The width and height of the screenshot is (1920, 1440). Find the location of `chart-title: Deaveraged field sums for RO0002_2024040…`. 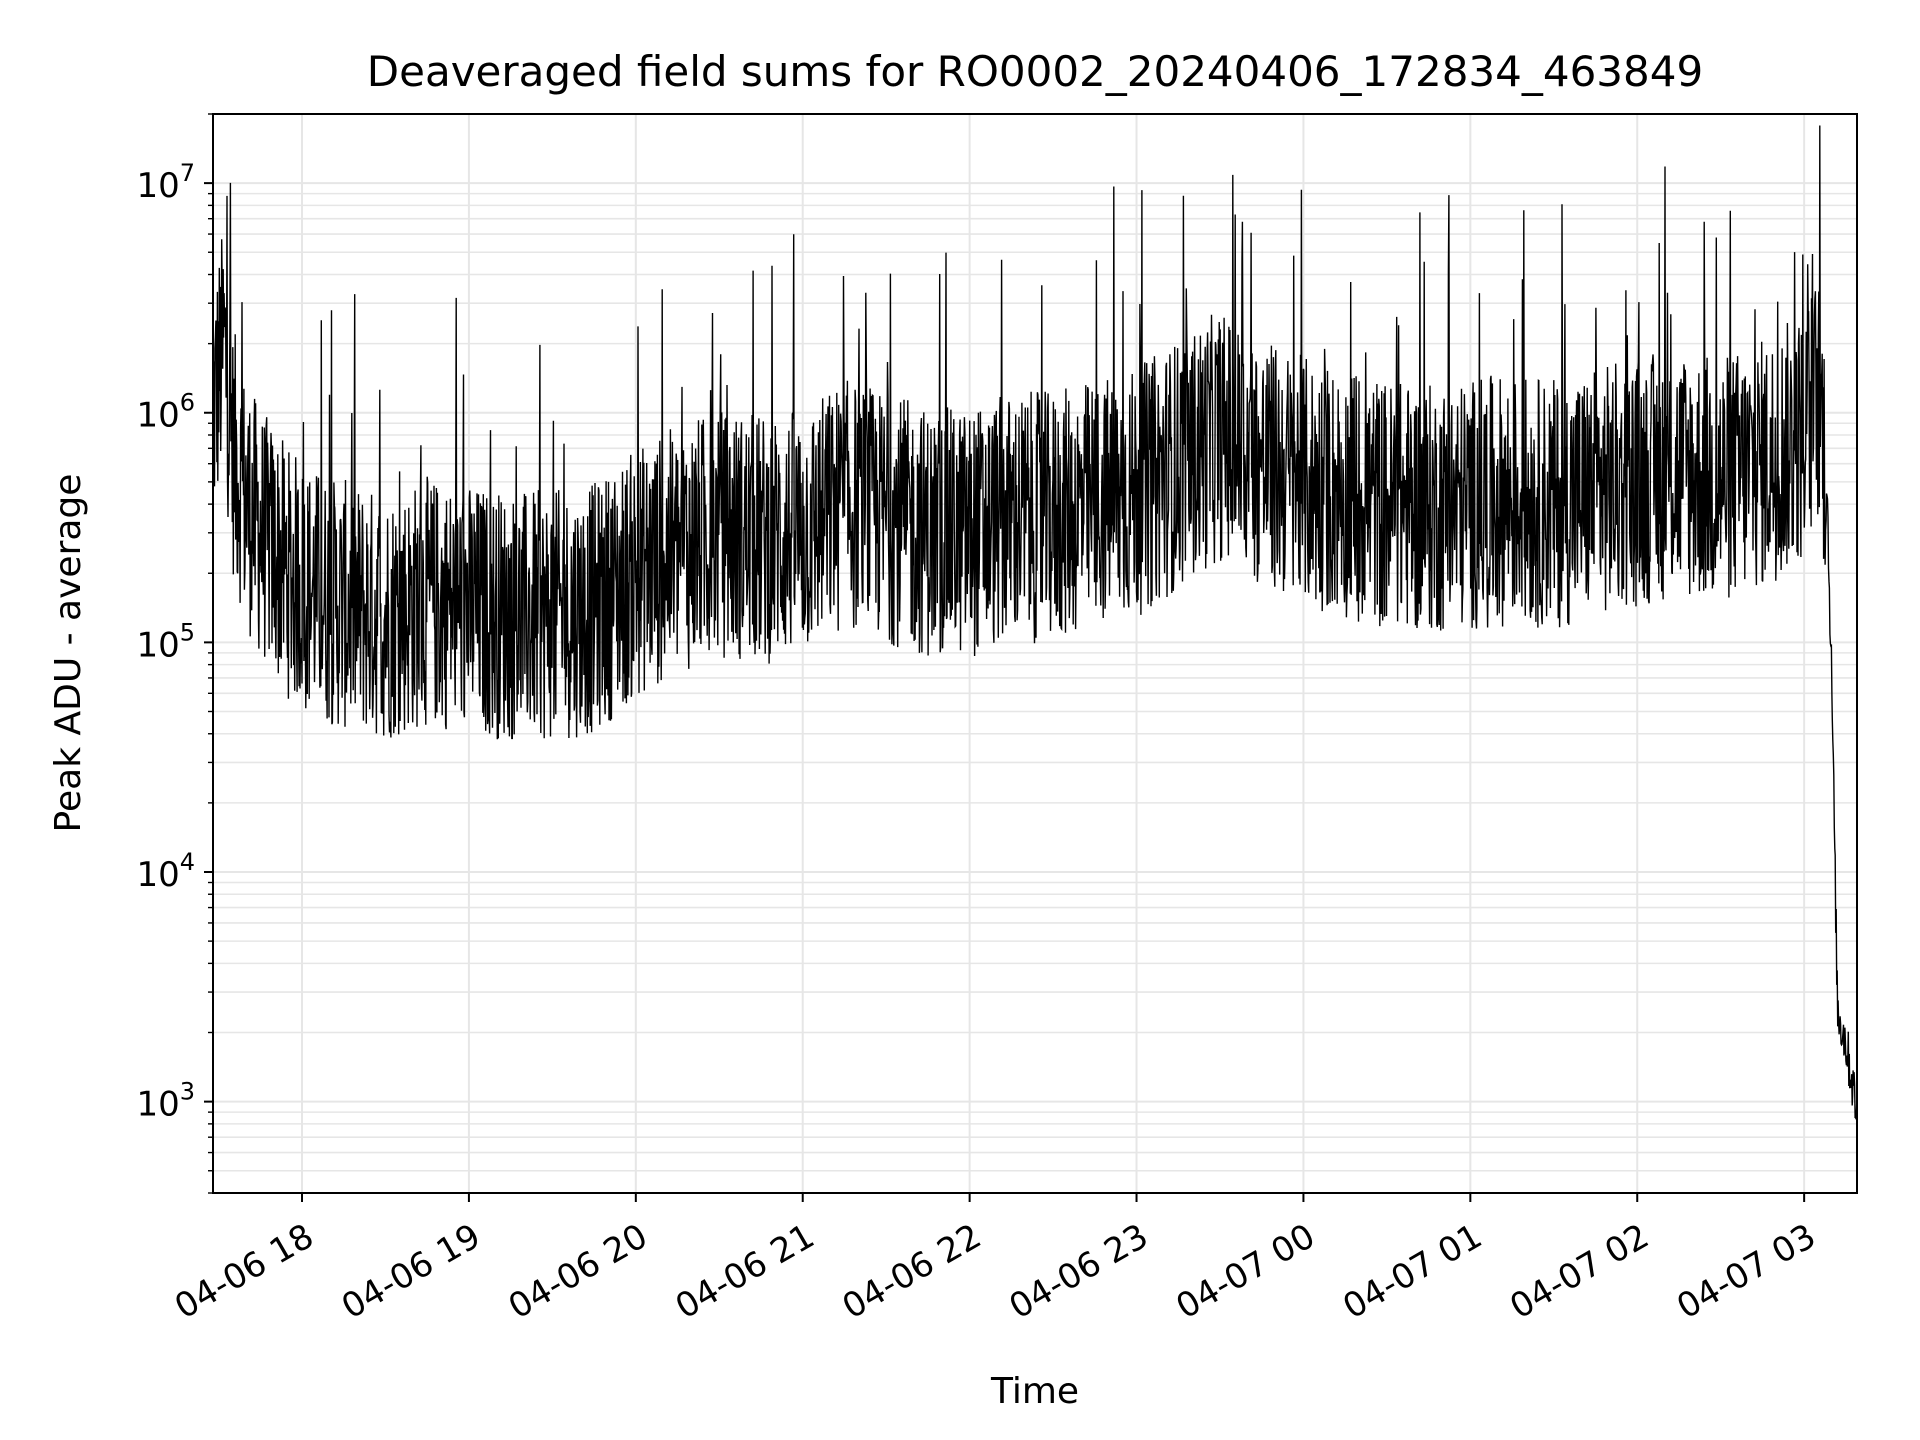

chart-title: Deaveraged field sums for RO0002_2024040… is located at coordinates (1035, 71).